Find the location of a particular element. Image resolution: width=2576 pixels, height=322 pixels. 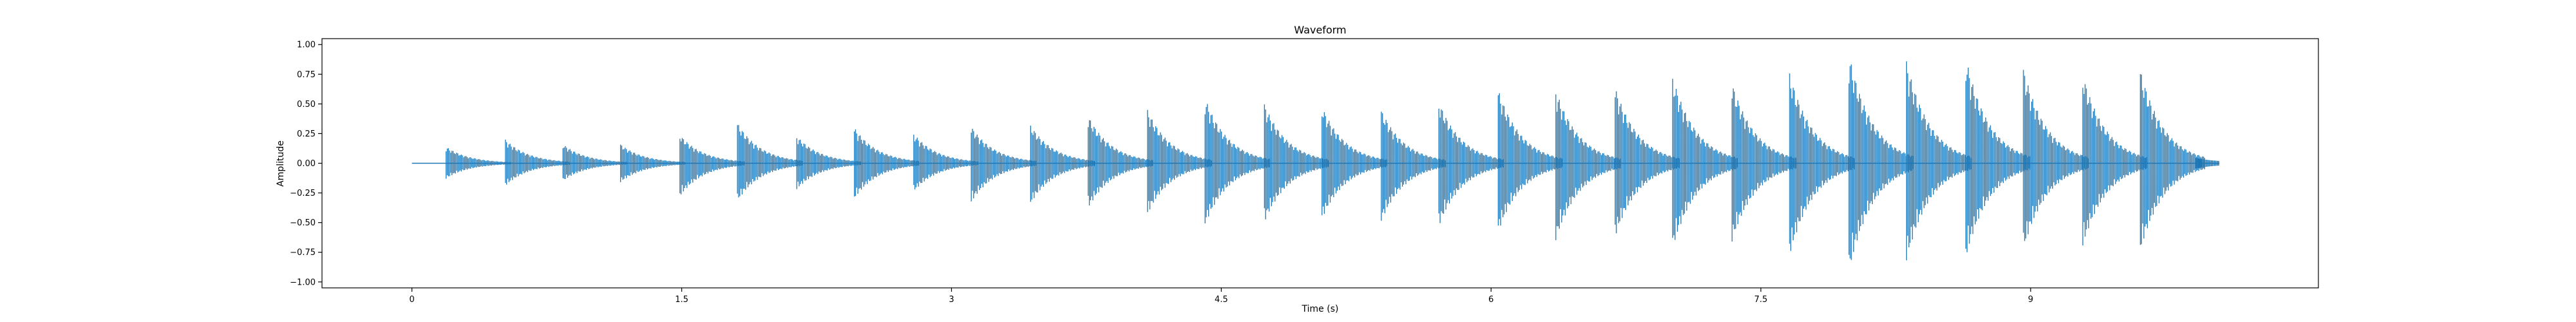

x-tick-label: 7.5 is located at coordinates (1761, 300).